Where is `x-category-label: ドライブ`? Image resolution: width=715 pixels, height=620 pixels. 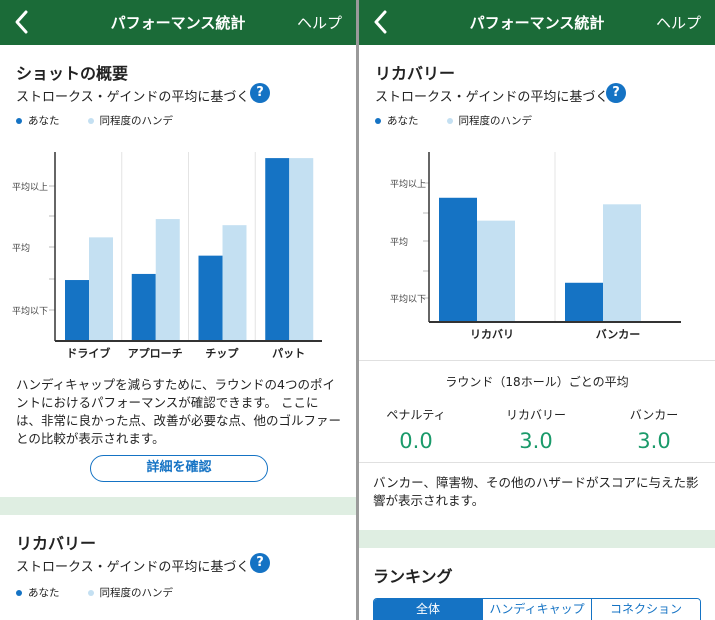
x-category-label: ドライブ is located at coordinates (88, 353).